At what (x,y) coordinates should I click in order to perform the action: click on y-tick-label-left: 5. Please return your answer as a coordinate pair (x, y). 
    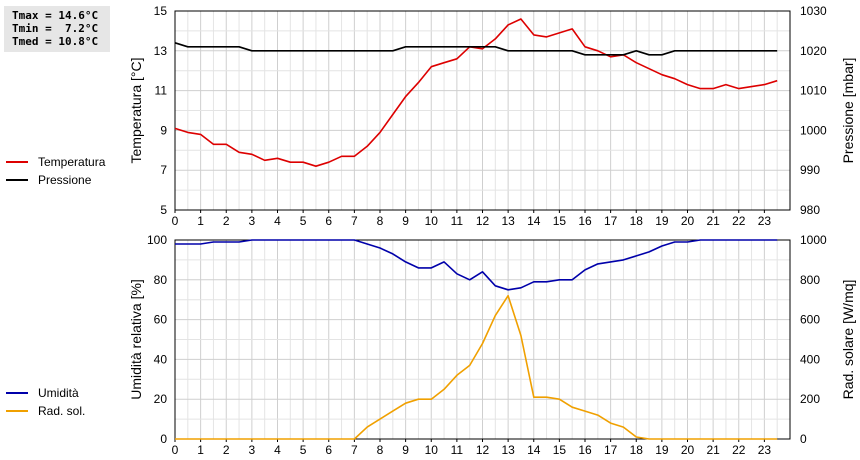
    Looking at the image, I should click on (163, 210).